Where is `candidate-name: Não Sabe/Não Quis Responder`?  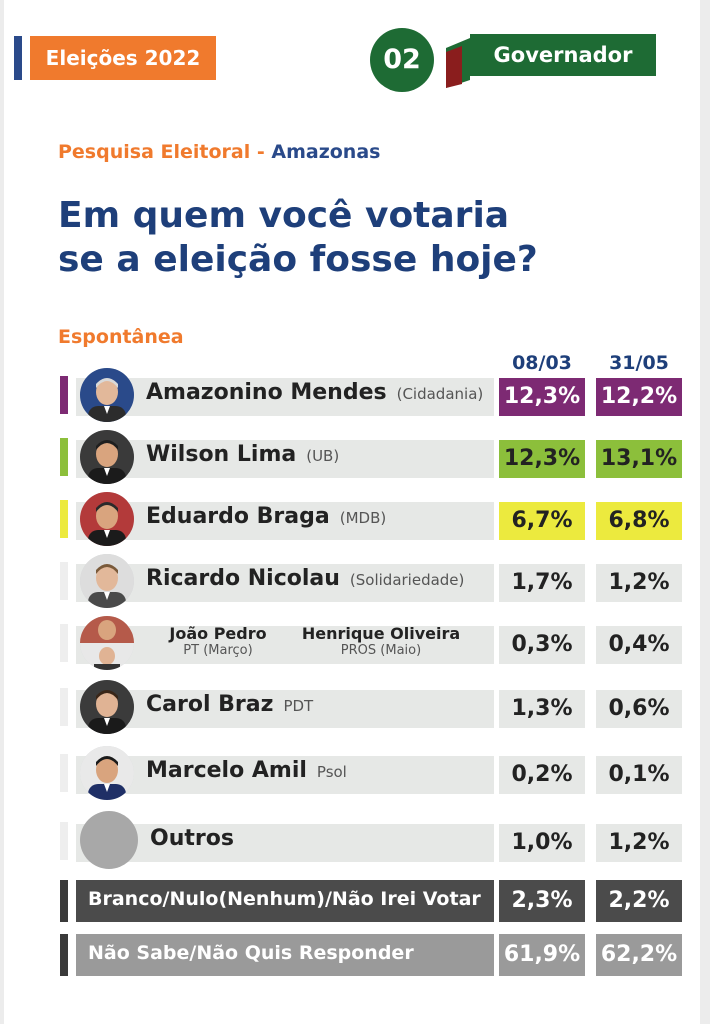 candidate-name: Não Sabe/Não Quis Responder is located at coordinates (251, 953).